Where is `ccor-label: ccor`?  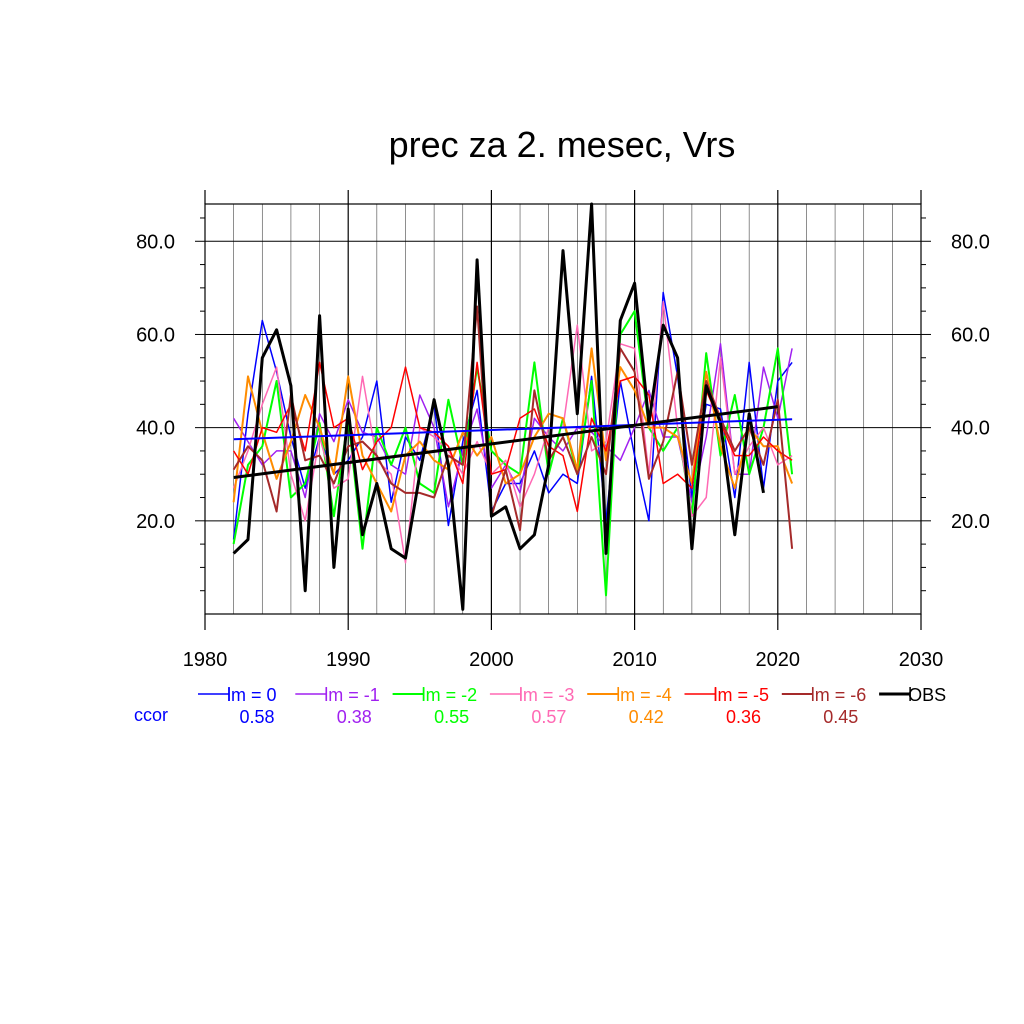
ccor-label: ccor is located at coordinates (151, 715).